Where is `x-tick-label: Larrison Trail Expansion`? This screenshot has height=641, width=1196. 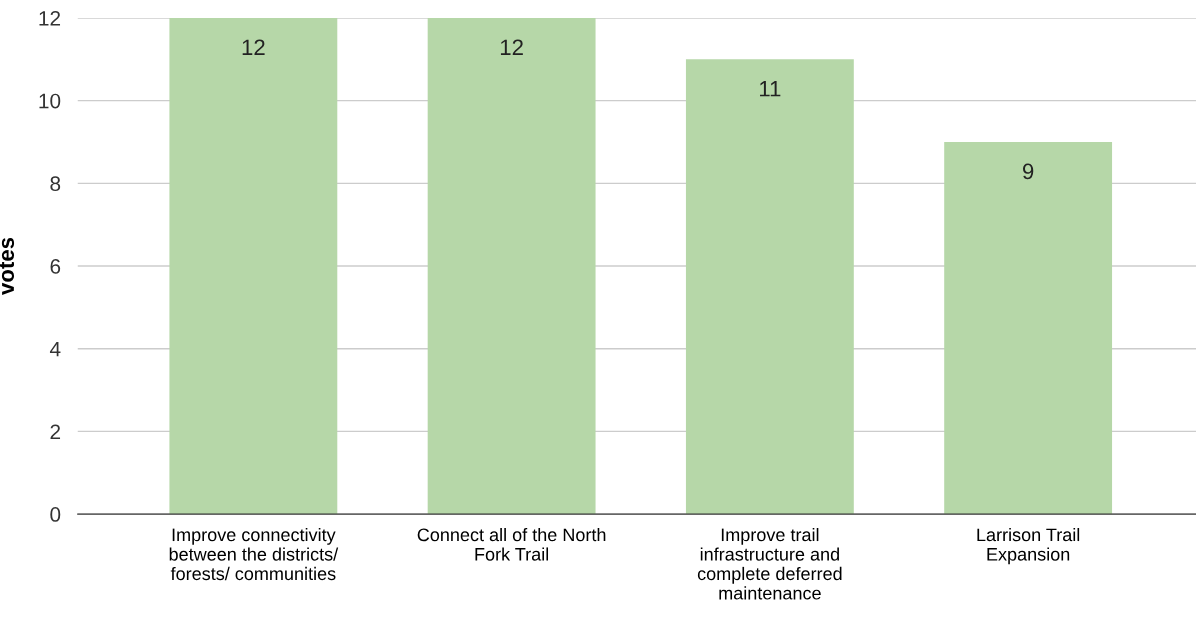 x-tick-label: Larrison Trail Expansion is located at coordinates (1028, 546).